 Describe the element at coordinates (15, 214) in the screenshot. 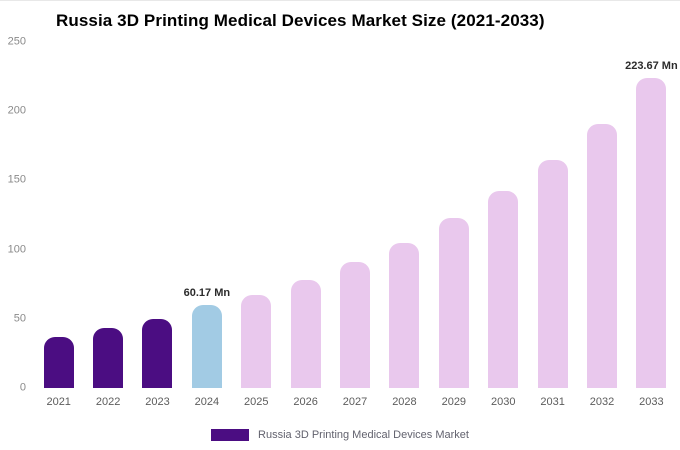

I see `y-axis: 0 50 100 150 200 250` at that location.